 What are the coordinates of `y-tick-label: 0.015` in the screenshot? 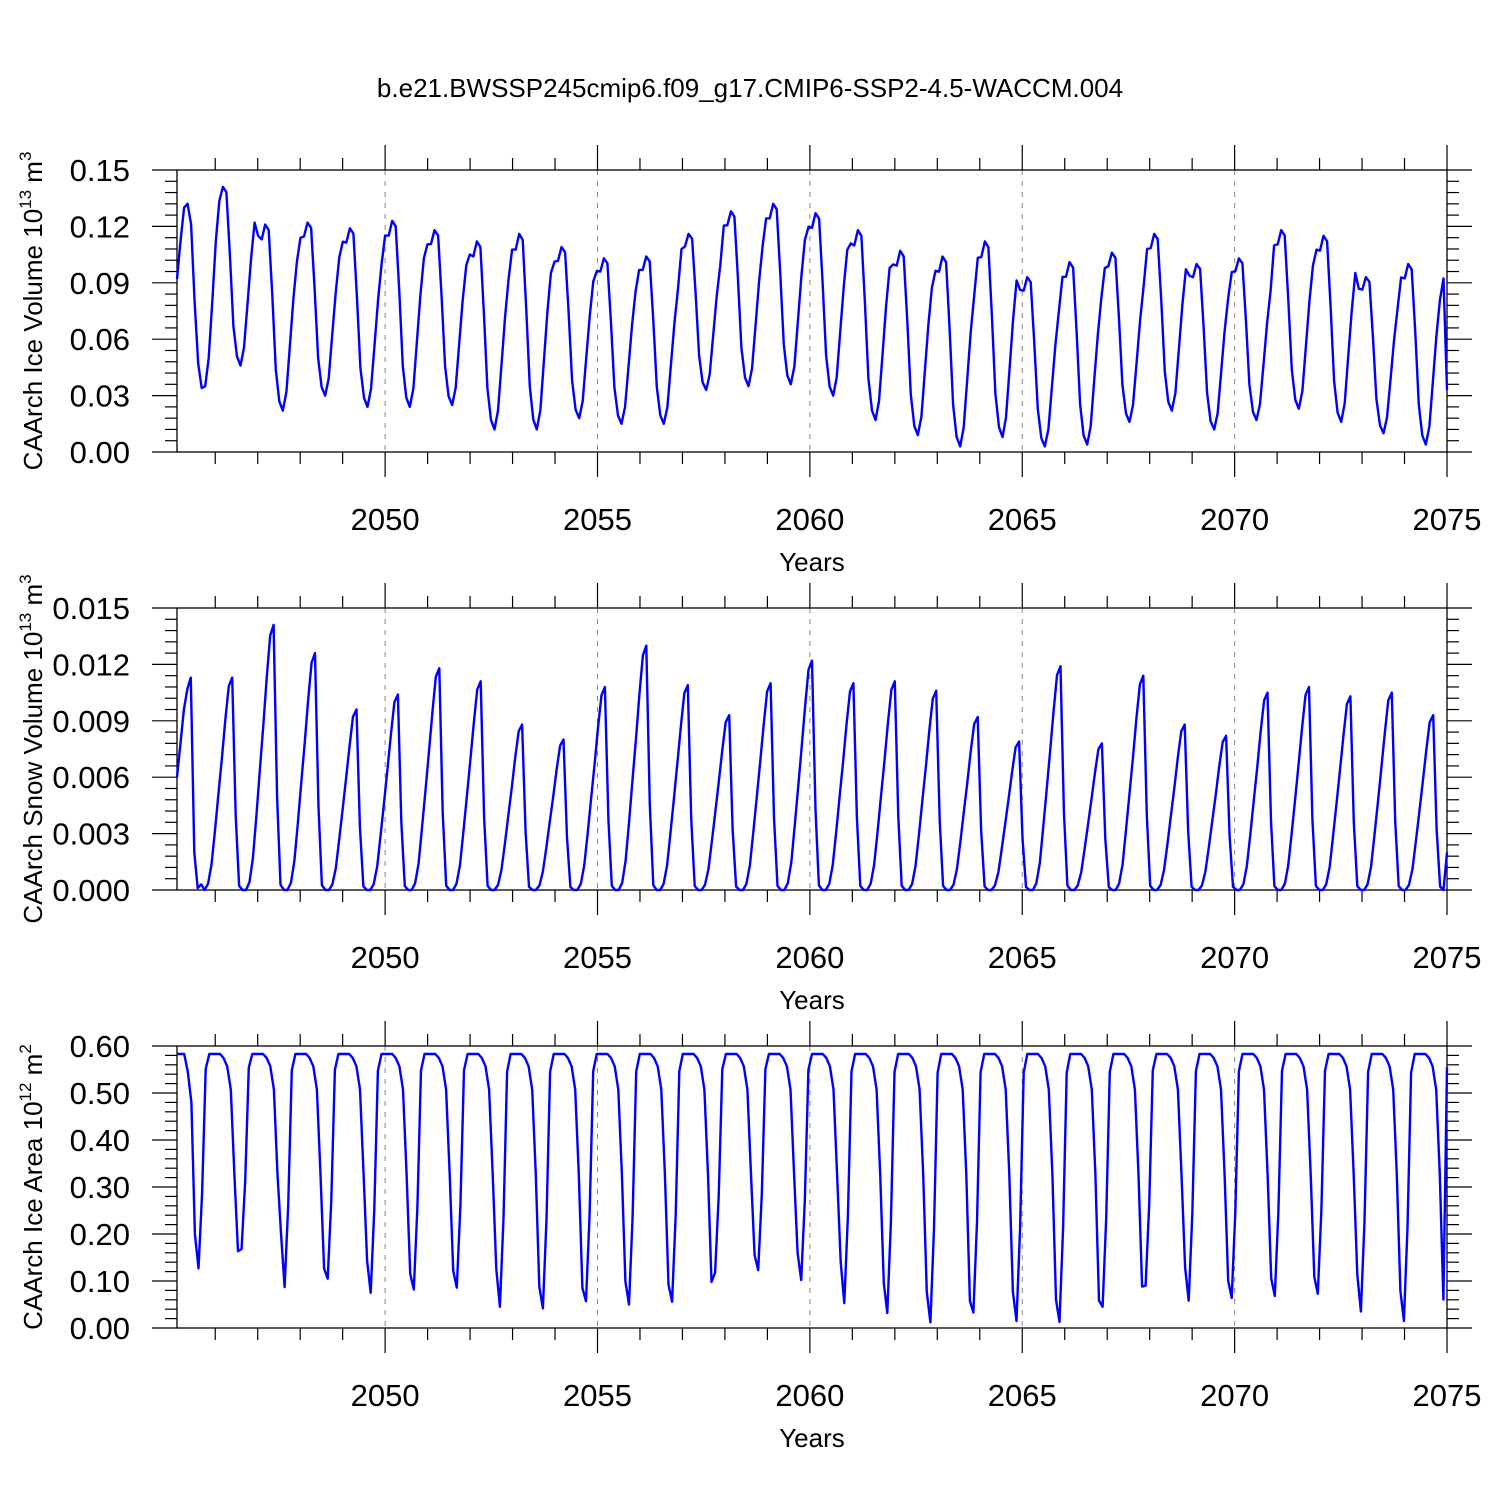 It's located at (91, 608).